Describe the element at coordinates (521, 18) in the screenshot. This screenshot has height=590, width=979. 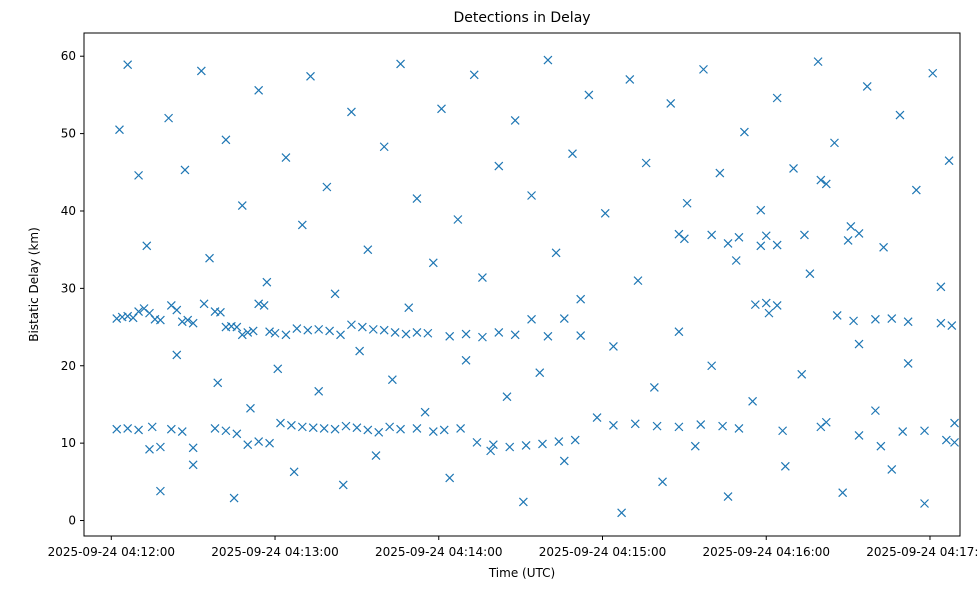
I see `chart-title: Detections in Delay` at that location.